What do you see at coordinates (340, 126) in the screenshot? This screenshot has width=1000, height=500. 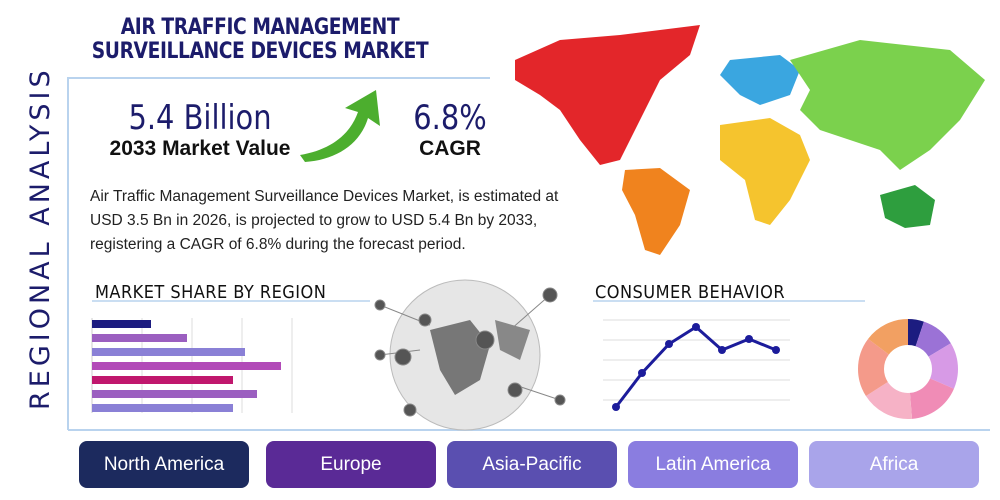 I see `growth-arrow` at bounding box center [340, 126].